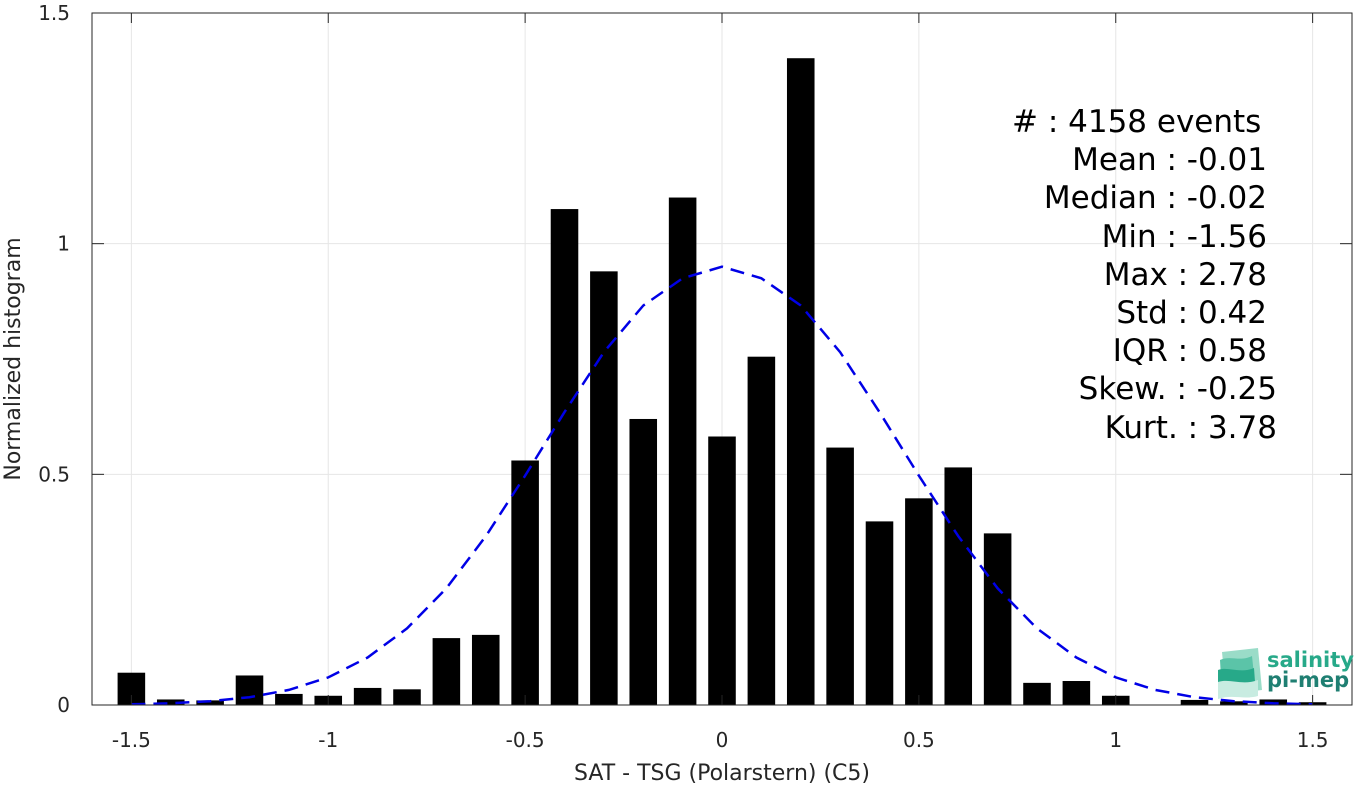  Describe the element at coordinates (63, 244) in the screenshot. I see `y-tick-label: 1` at that location.